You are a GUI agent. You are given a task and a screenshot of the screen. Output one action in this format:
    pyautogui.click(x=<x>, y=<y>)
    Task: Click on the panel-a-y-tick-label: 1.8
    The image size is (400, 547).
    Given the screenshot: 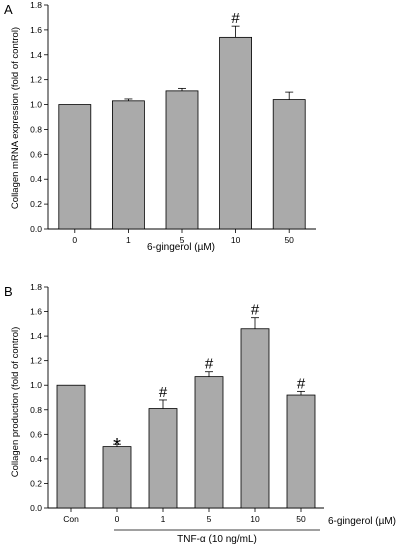 What is the action you would take?
    pyautogui.click(x=36, y=5)
    